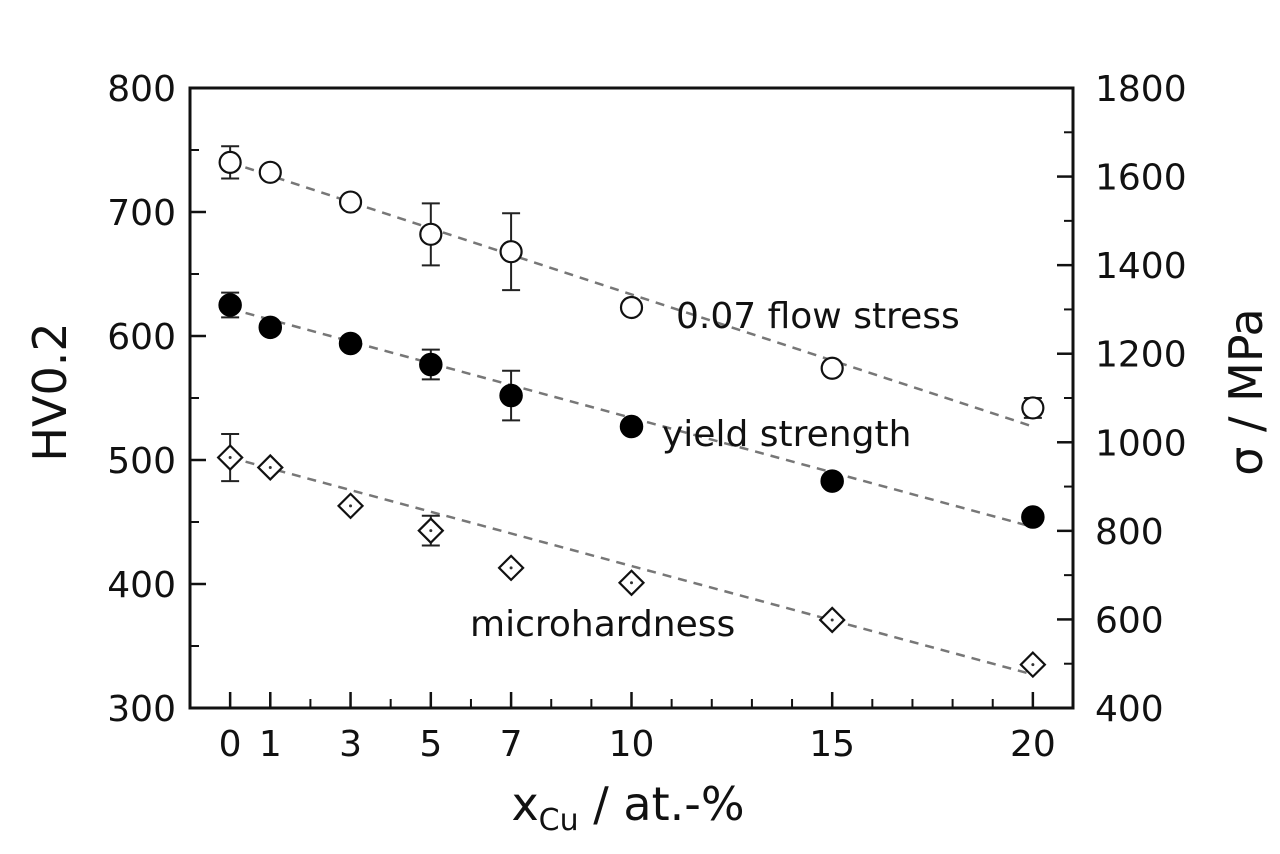 This screenshot has height=854, width=1280. I want to click on y-left-tick-label: 700, so click(141, 213).